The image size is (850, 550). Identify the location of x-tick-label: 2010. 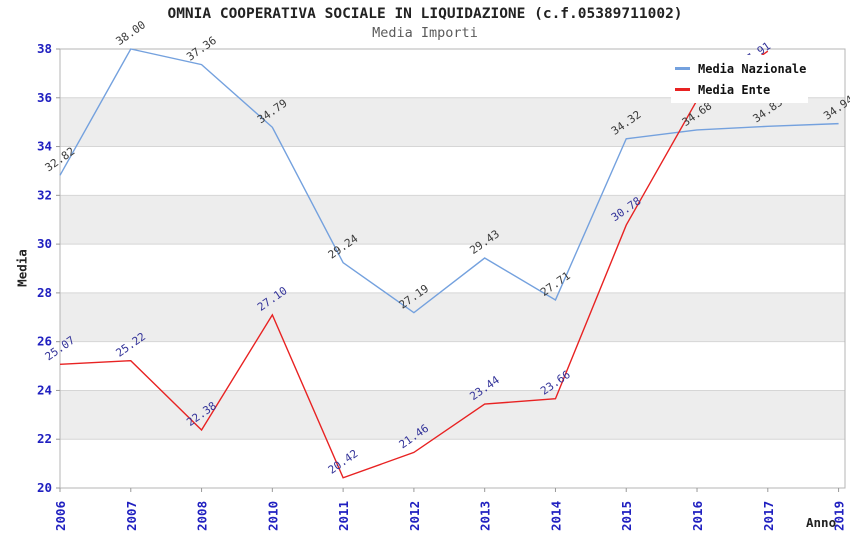
(272, 516).